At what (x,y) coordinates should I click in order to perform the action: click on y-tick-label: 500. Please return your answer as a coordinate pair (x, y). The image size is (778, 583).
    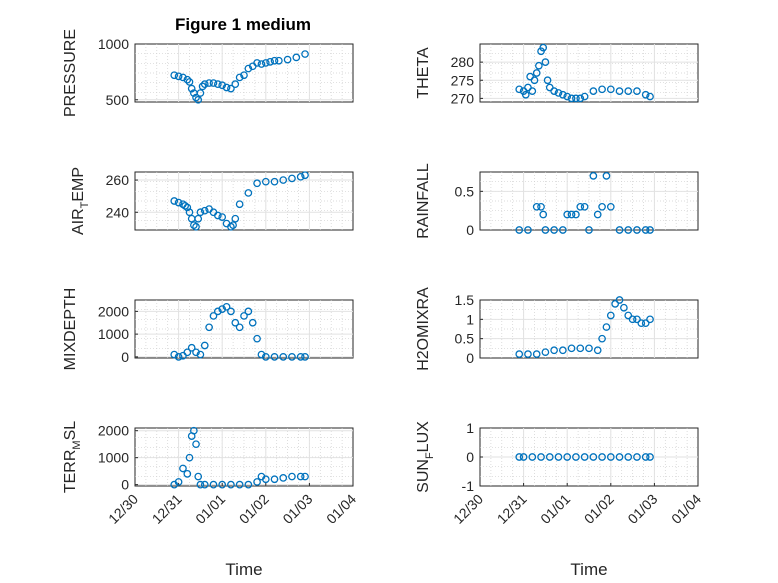
    Looking at the image, I should click on (118, 100).